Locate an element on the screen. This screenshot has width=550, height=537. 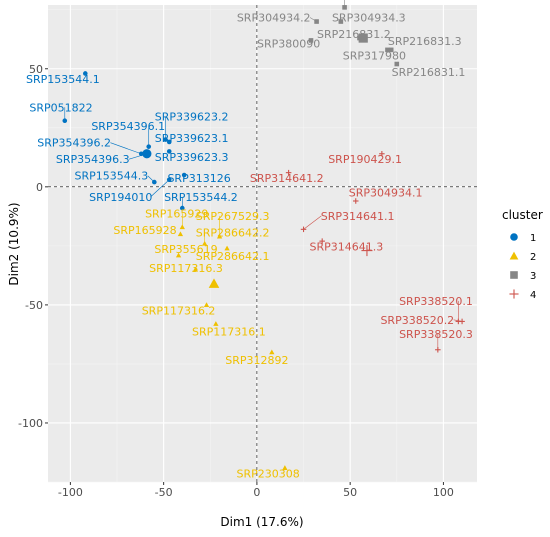
point-label: SRP267529.3 is located at coordinates (233, 216).